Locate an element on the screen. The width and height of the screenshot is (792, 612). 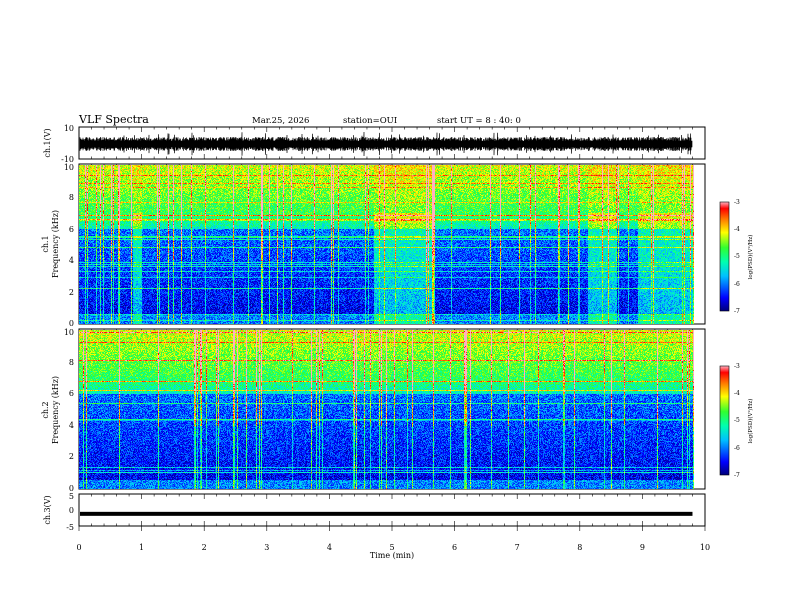
ch2-spec-ytick-2: 2 is located at coordinates (71, 456).